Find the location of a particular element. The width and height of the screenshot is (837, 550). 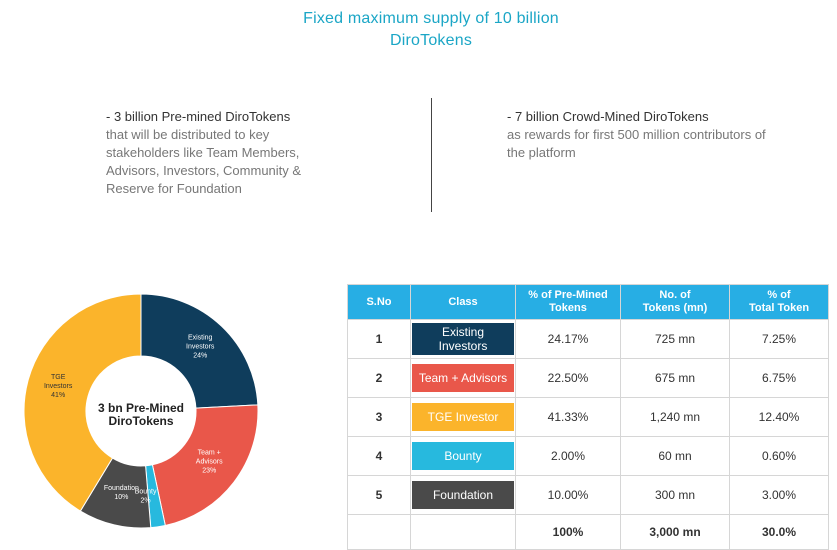

row-sno: 4 is located at coordinates (379, 456).